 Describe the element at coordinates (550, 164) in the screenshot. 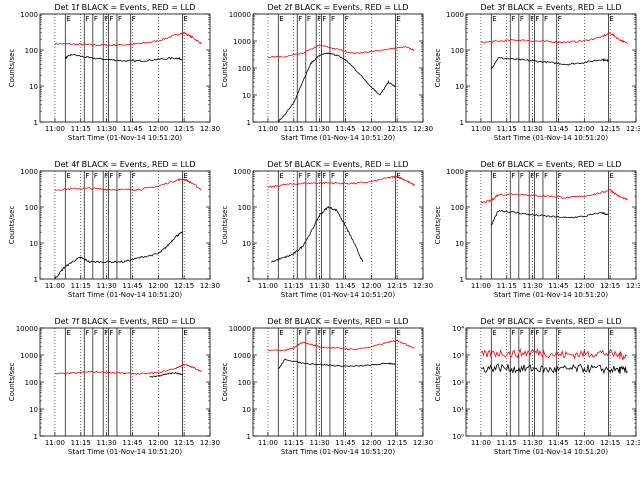

I see `panel-title: Det 6f BLACK = Events, RED = LLD` at that location.